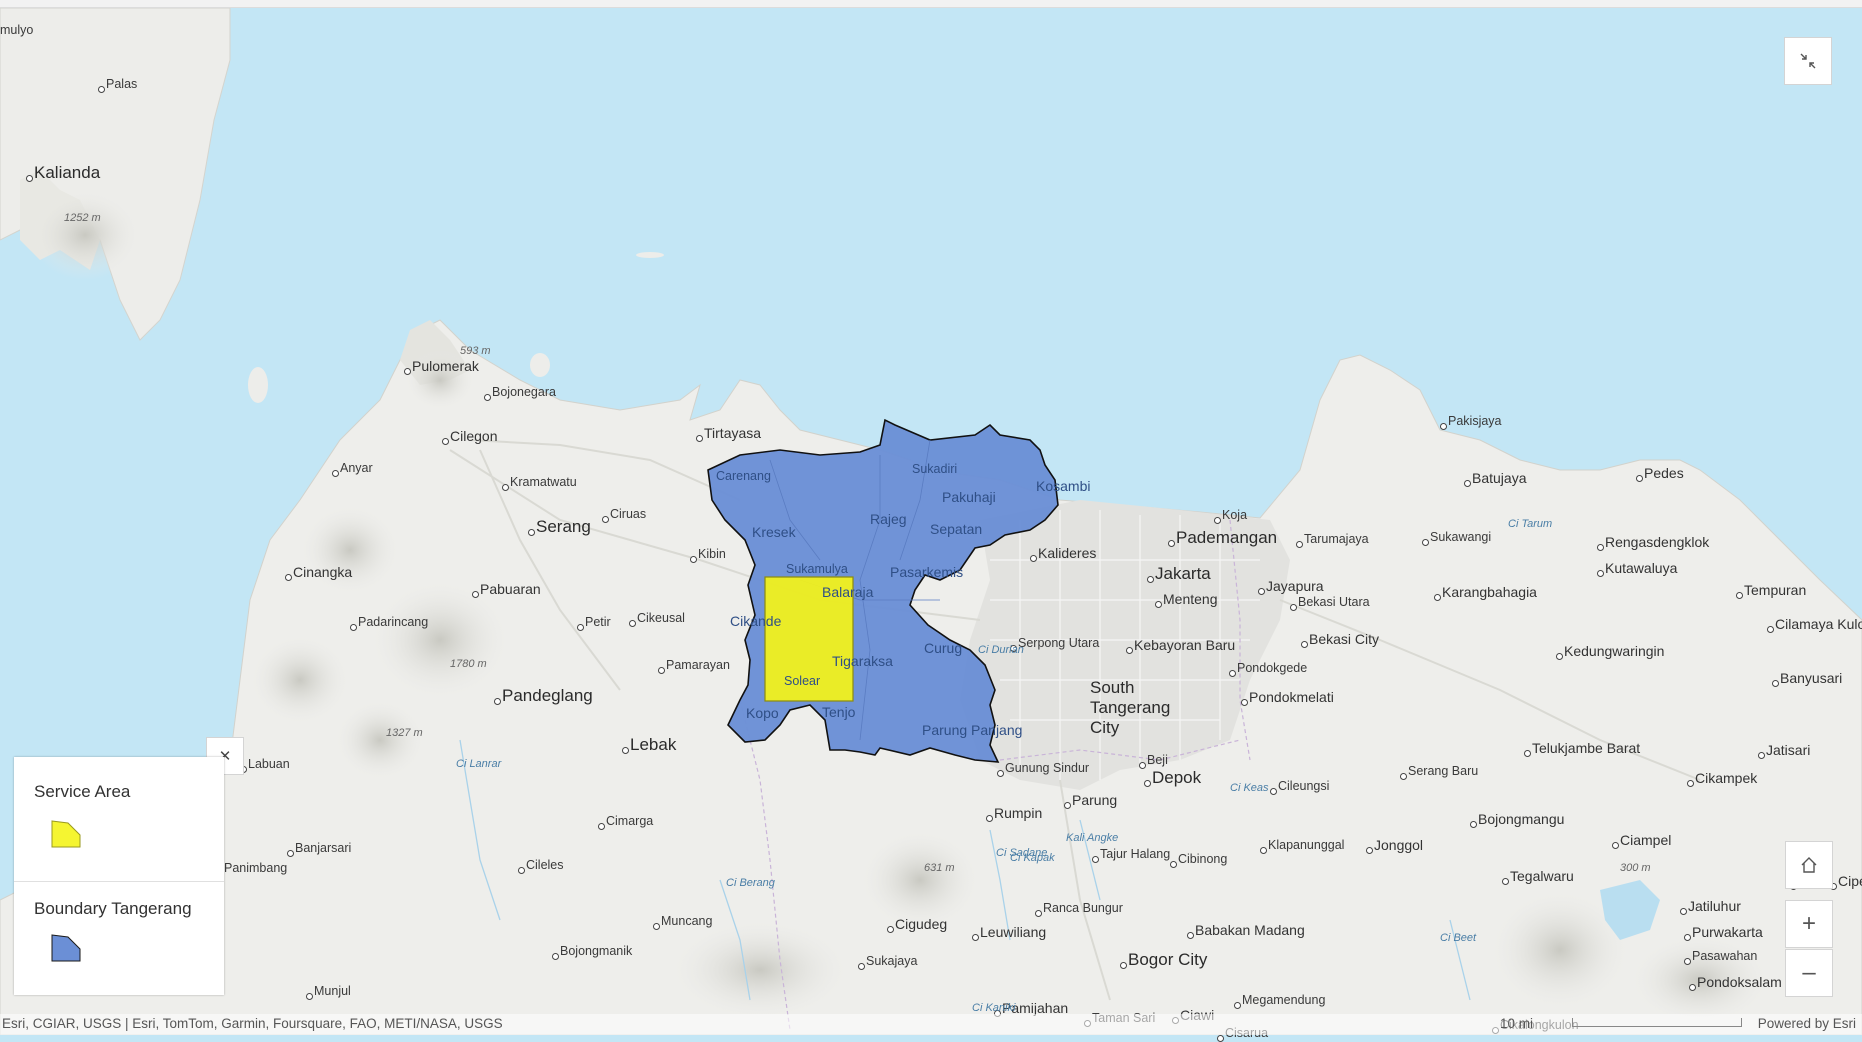 This screenshot has width=1862, height=1042. Describe the element at coordinates (1059, 643) in the screenshot. I see `place-label: Serpong Utara` at that location.